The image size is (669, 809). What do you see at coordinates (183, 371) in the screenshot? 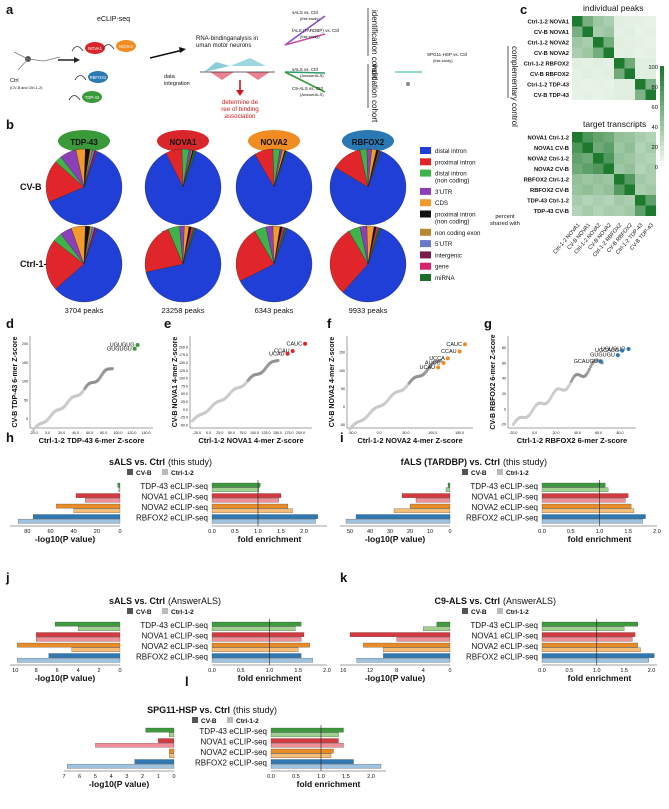
I see `y-tick-label: 125.0` at bounding box center [183, 371].